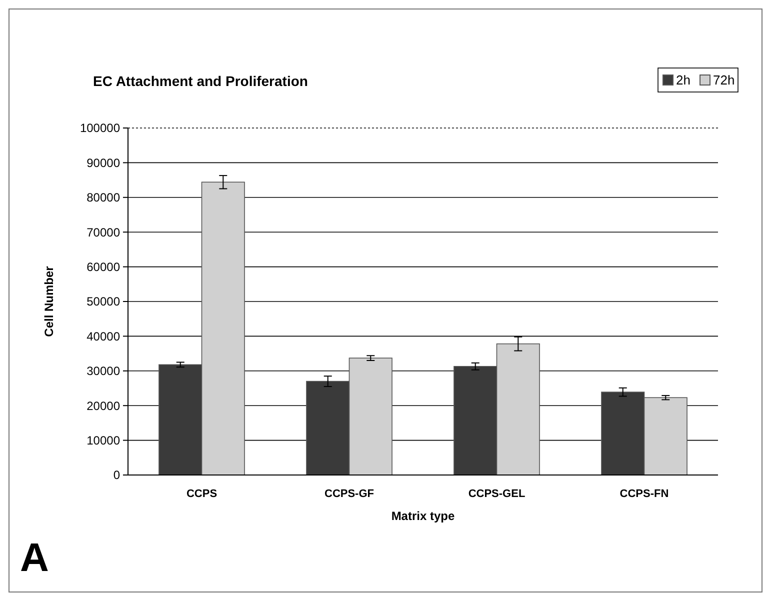 The height and width of the screenshot is (601, 771). What do you see at coordinates (103, 301) in the screenshot?
I see `y-tick-label: 50000` at bounding box center [103, 301].